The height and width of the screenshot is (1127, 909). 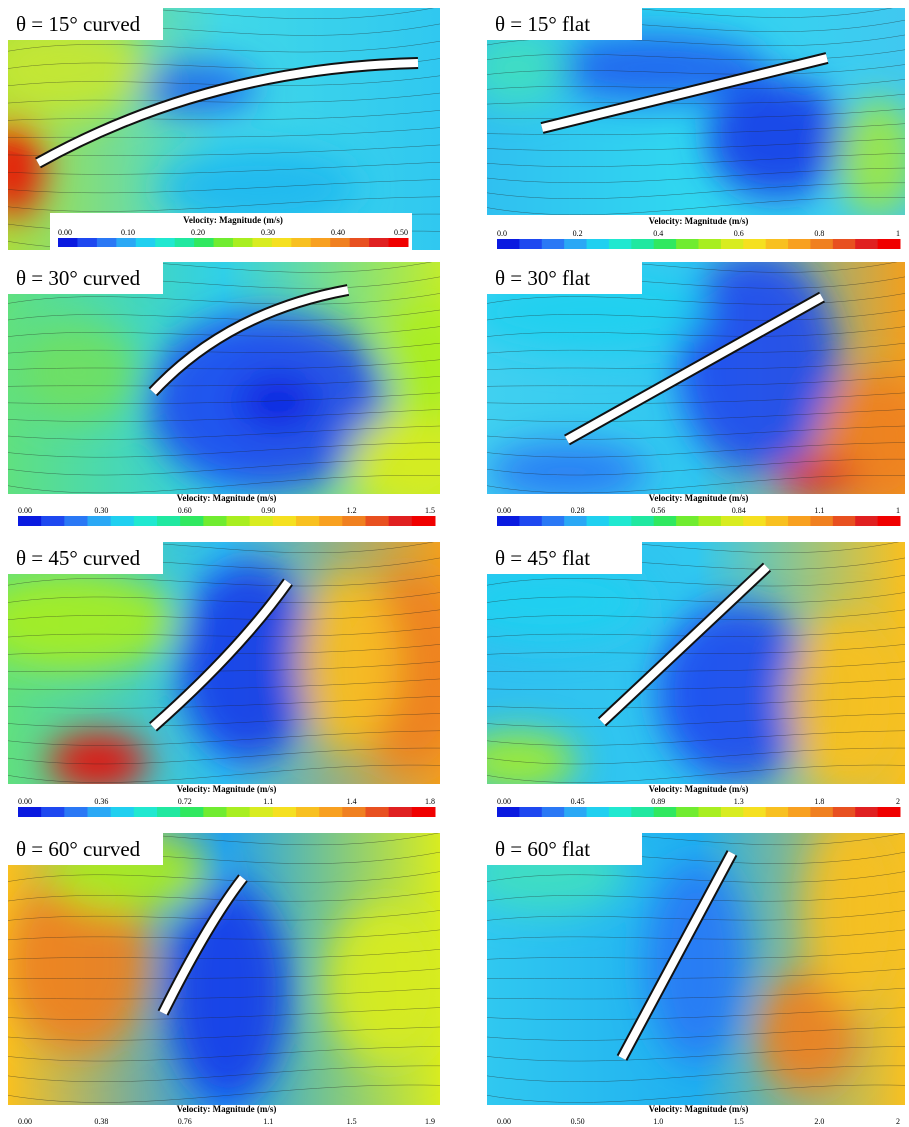 What do you see at coordinates (78, 278) in the screenshot?
I see `panel-title: θ = 30° curved` at bounding box center [78, 278].